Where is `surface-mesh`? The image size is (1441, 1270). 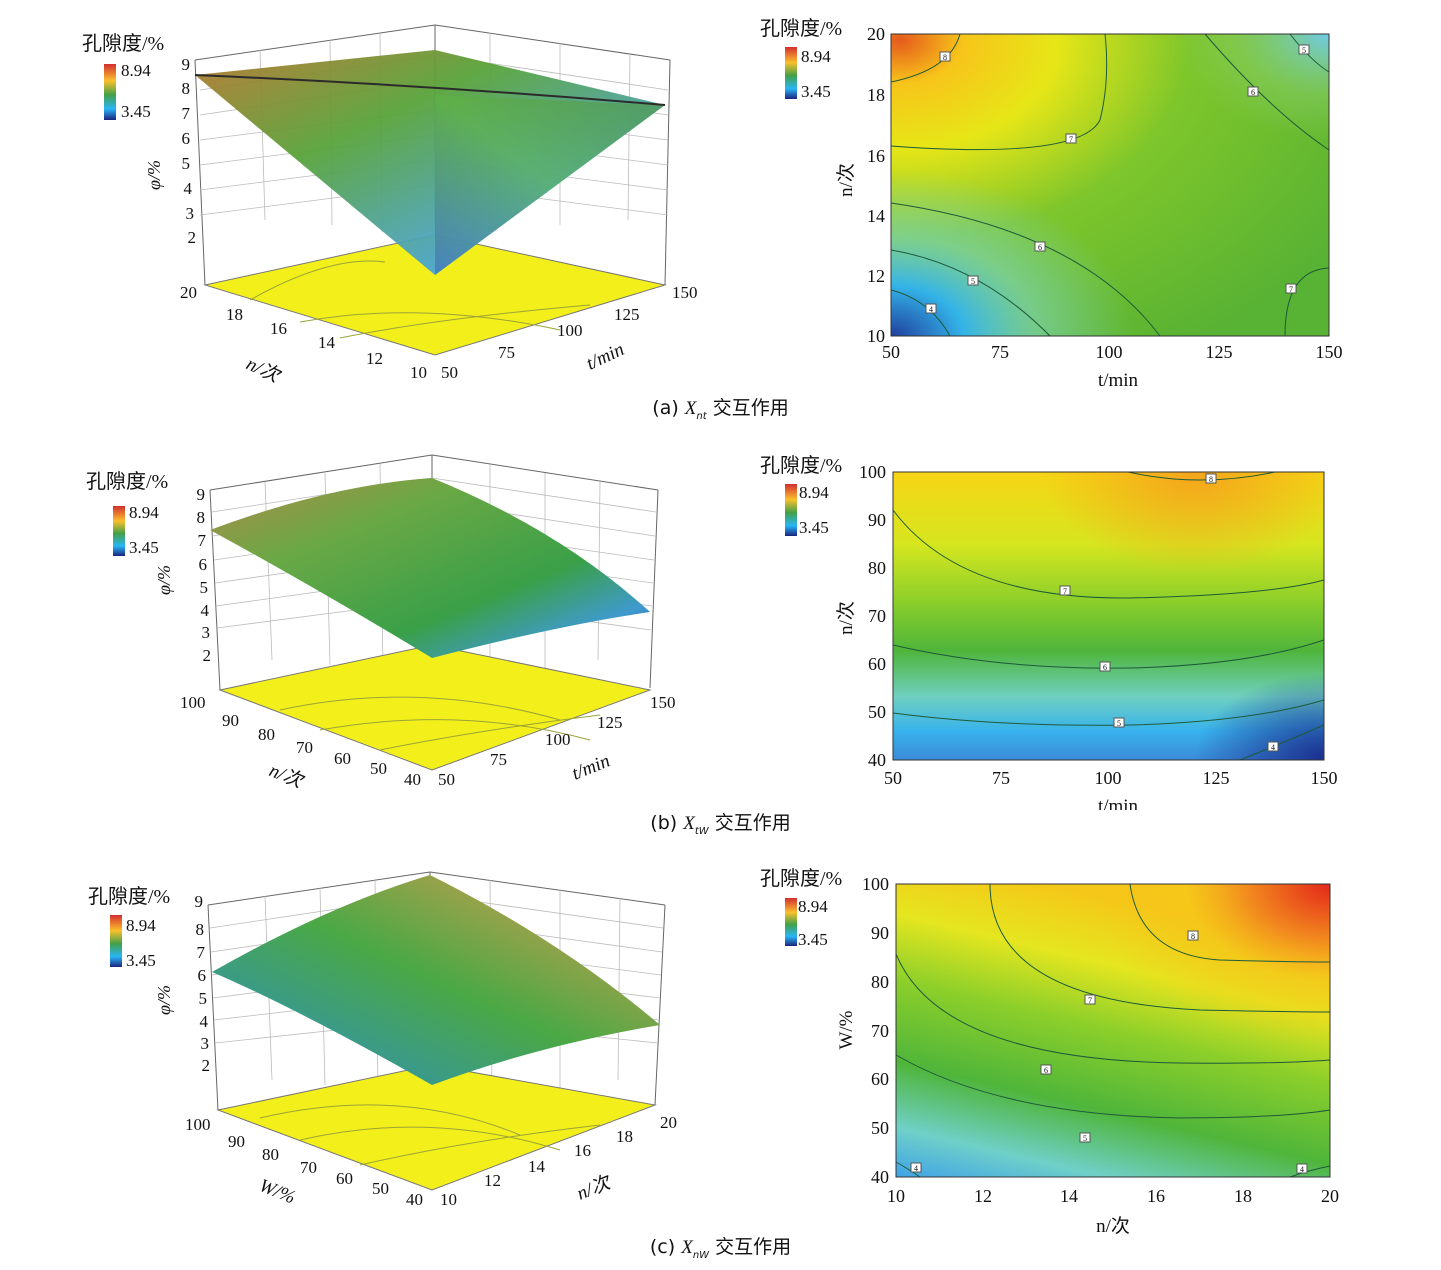 surface-mesh is located at coordinates (436, 980).